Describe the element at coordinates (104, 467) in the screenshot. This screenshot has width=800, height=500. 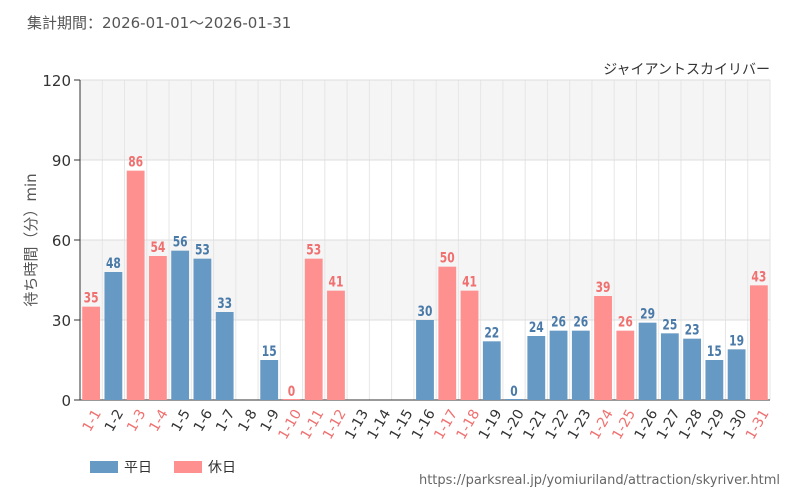
I see `legend-swatch-weekday` at that location.